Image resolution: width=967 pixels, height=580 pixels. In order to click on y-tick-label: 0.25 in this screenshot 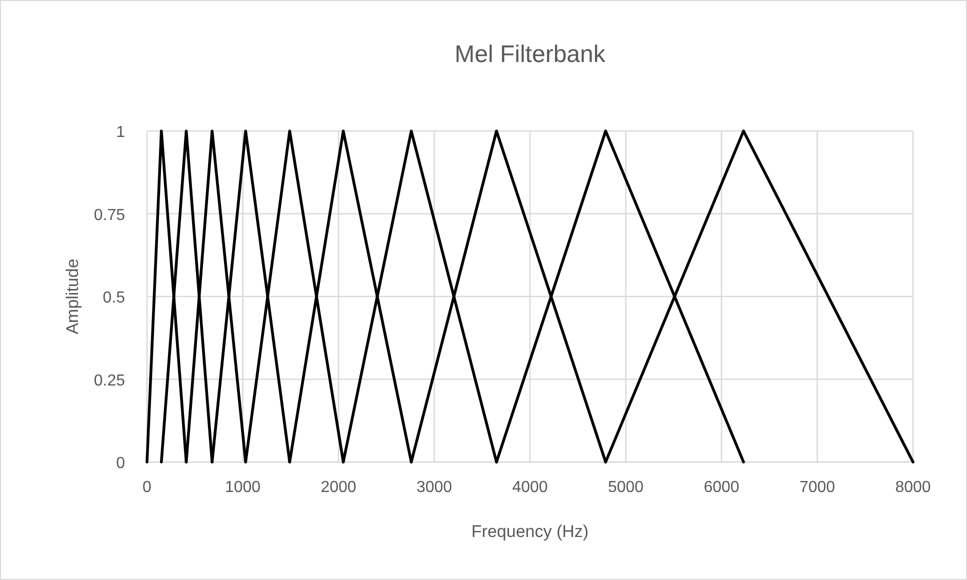, I will do `click(110, 381)`.